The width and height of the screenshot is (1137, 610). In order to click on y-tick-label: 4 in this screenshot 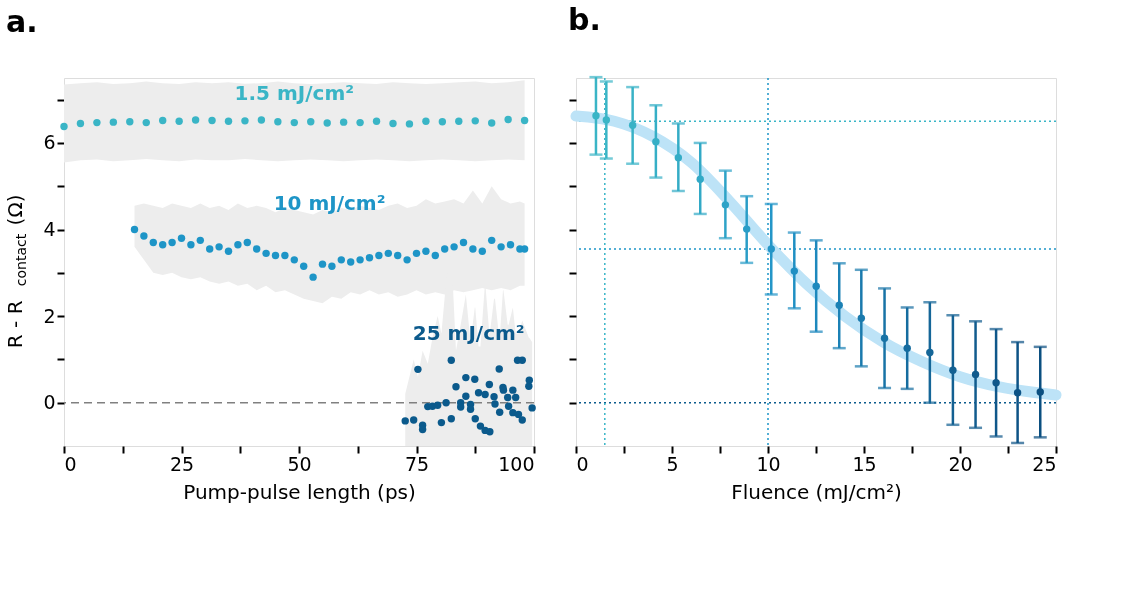, I will do `click(49, 229)`.